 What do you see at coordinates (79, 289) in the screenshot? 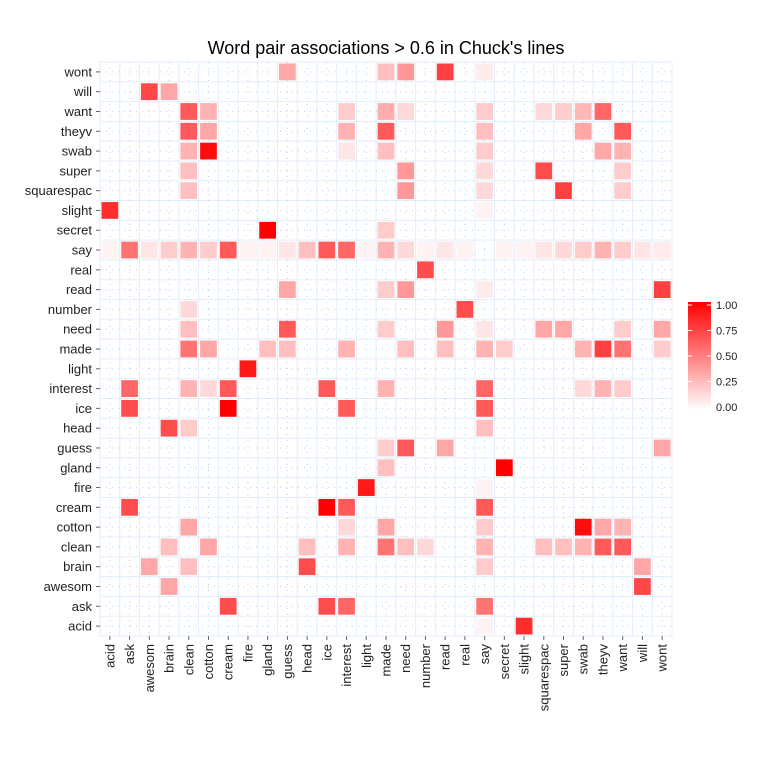
I see `y-tick-label: read` at bounding box center [79, 289].